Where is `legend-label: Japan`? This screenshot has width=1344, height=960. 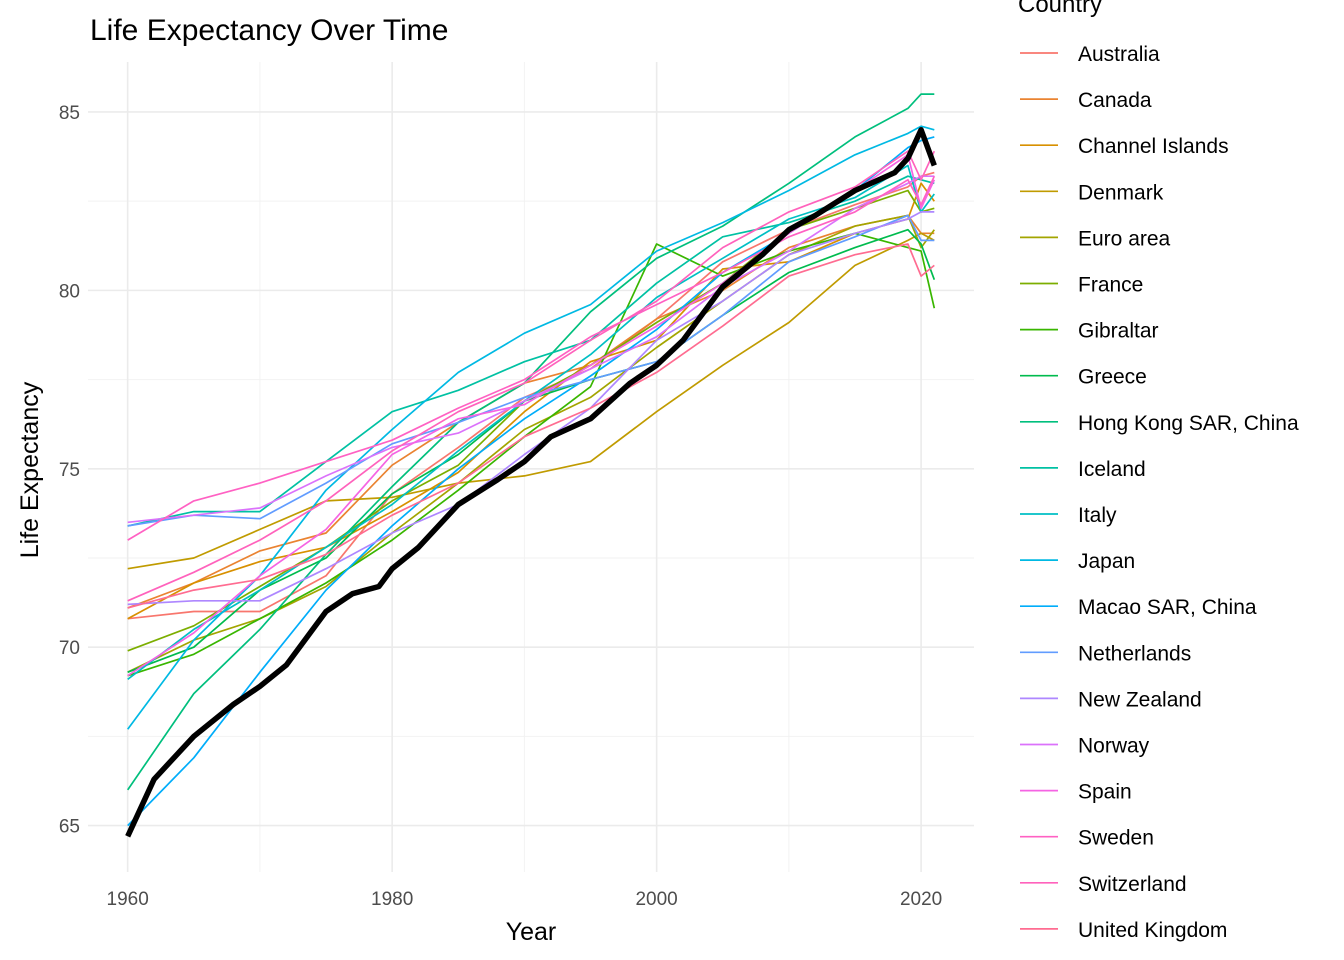
legend-label: Japan is located at coordinates (1106, 561).